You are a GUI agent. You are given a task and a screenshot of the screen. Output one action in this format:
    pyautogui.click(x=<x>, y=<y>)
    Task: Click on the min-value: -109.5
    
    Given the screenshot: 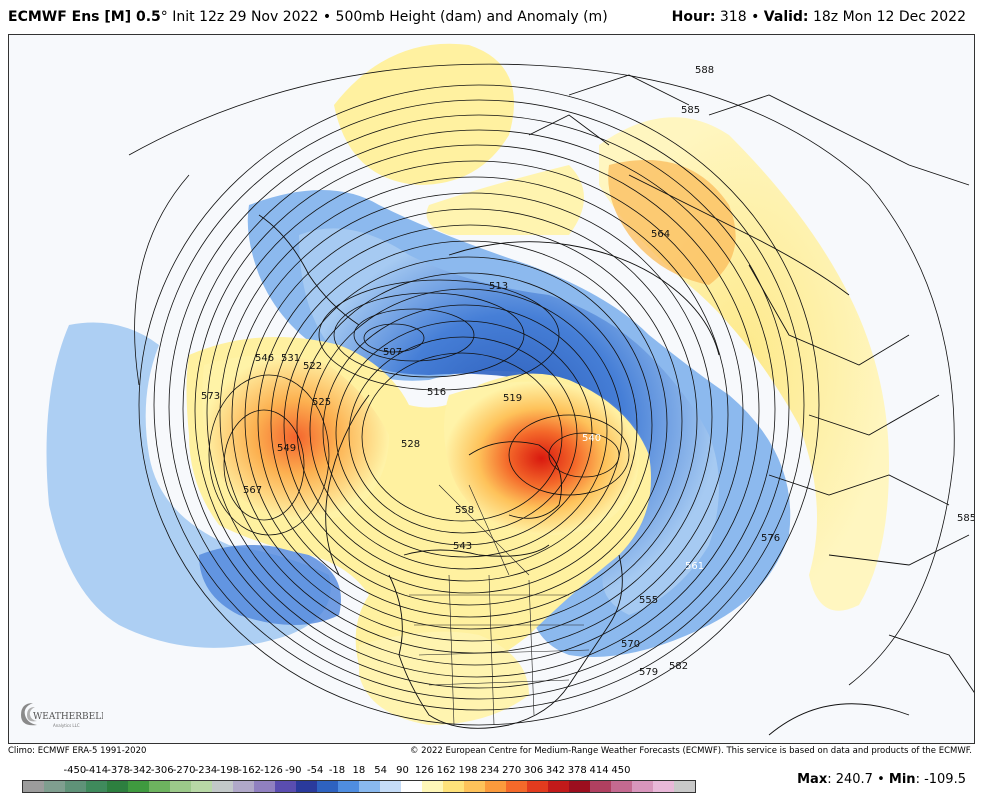 What is the action you would take?
    pyautogui.click(x=945, y=779)
    